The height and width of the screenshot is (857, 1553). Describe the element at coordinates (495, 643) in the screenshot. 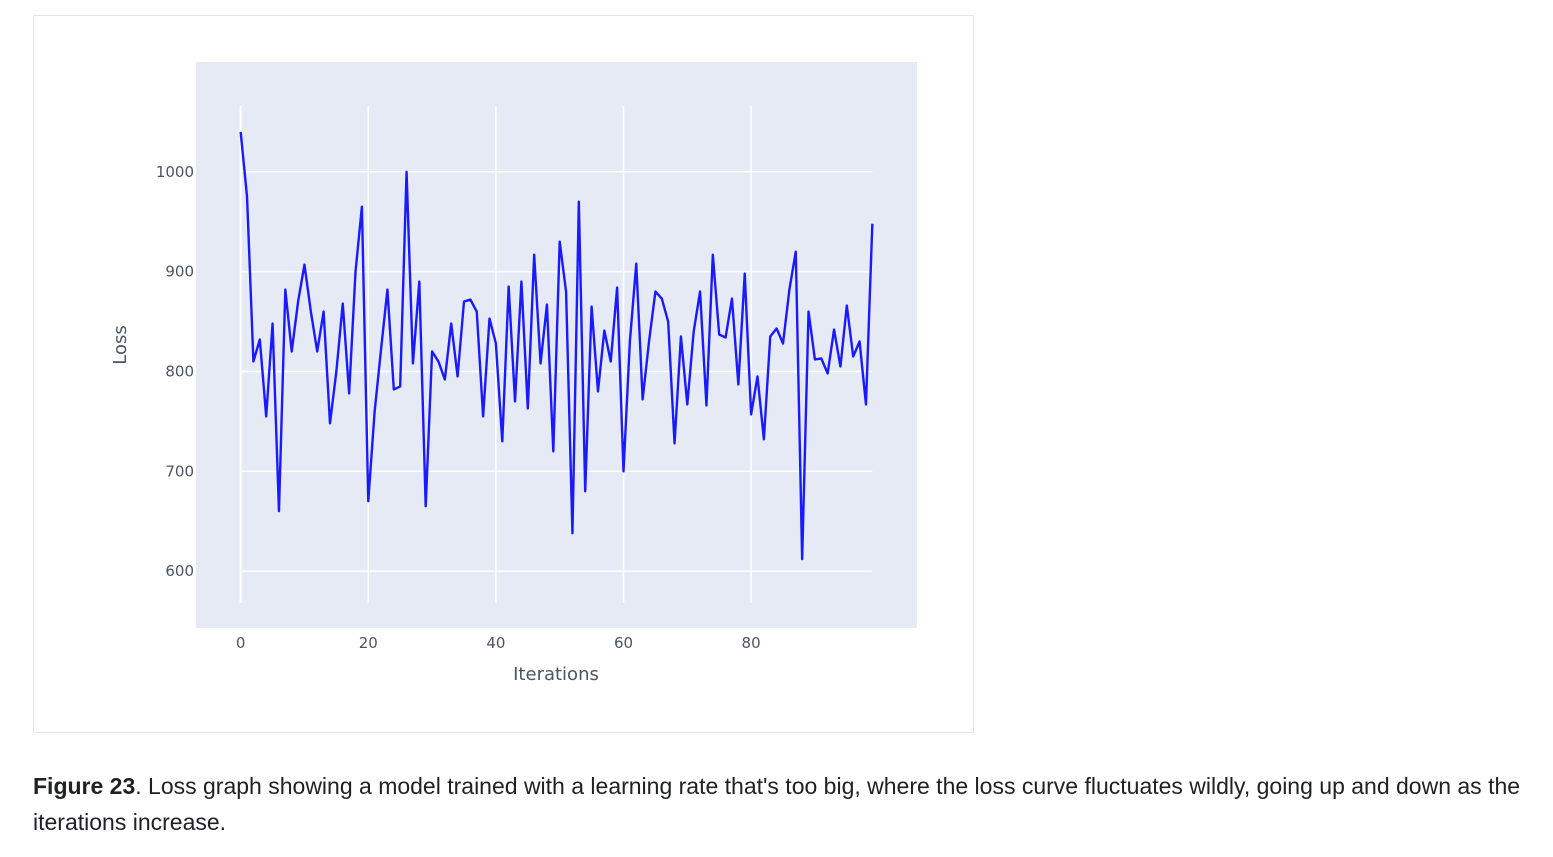

I see `x-tick-label: 40` at that location.